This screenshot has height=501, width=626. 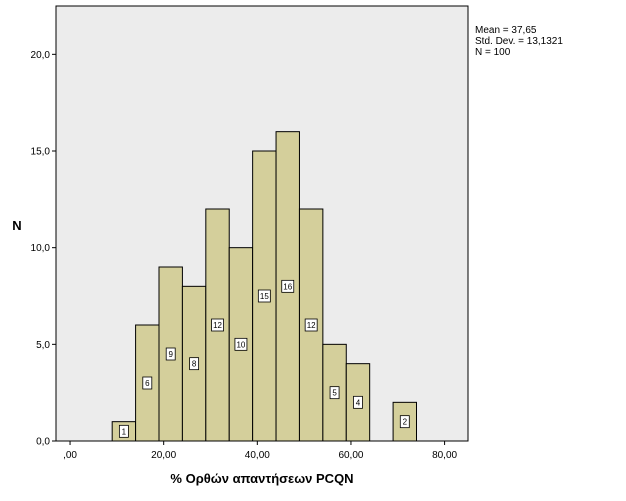 I want to click on bar-count-label: 16, so click(x=287, y=286).